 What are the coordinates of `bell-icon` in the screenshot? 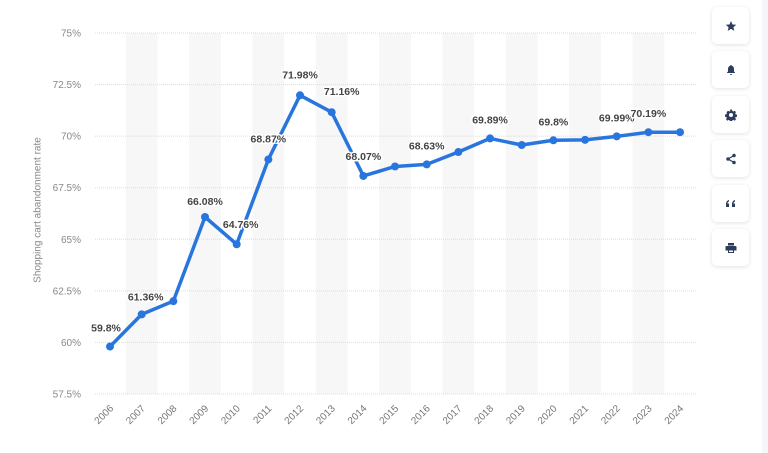 It's located at (730, 69).